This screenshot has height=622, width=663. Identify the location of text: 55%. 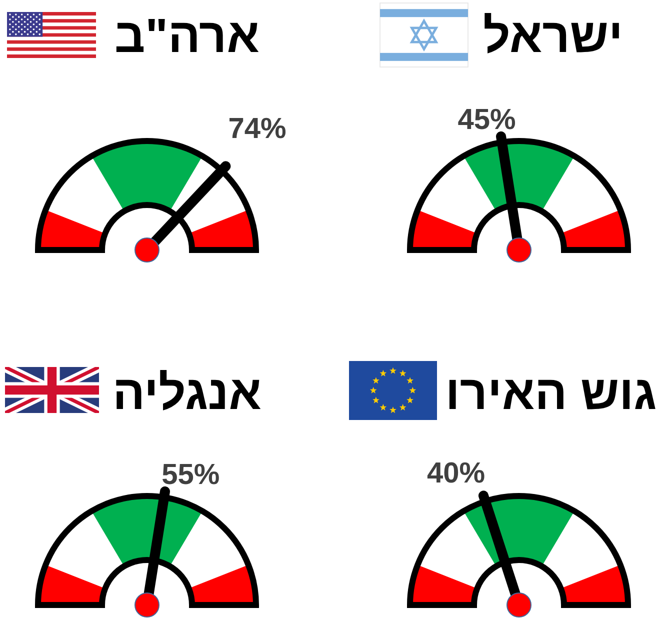
(191, 475).